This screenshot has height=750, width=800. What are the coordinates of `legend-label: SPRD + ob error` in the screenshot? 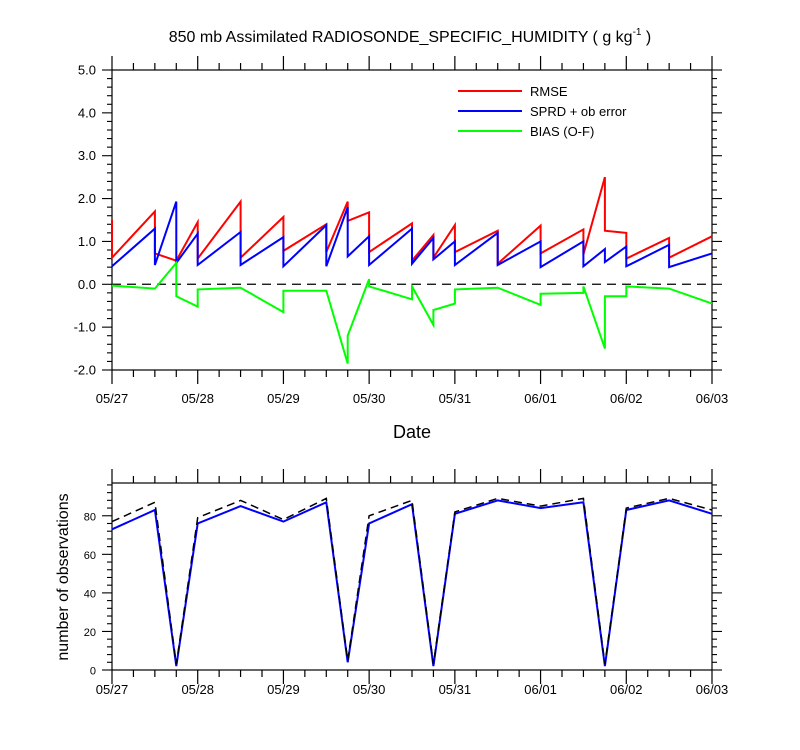 It's located at (578, 111).